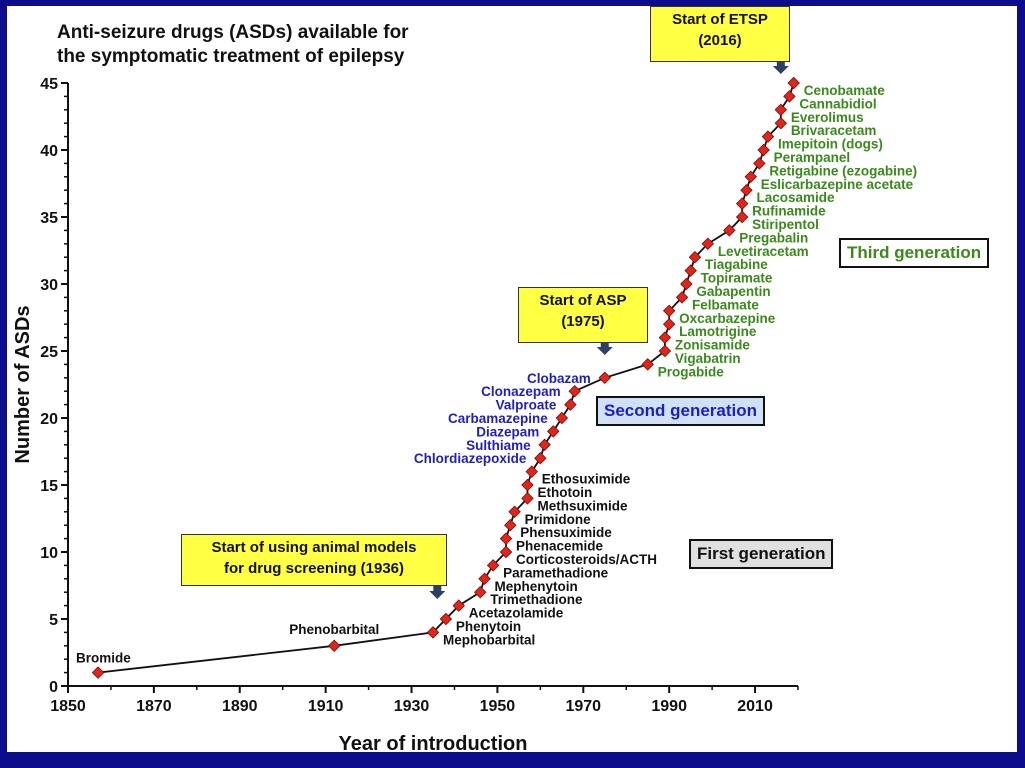 This screenshot has height=768, width=1025. I want to click on y-tick-label: 20, so click(49, 419).